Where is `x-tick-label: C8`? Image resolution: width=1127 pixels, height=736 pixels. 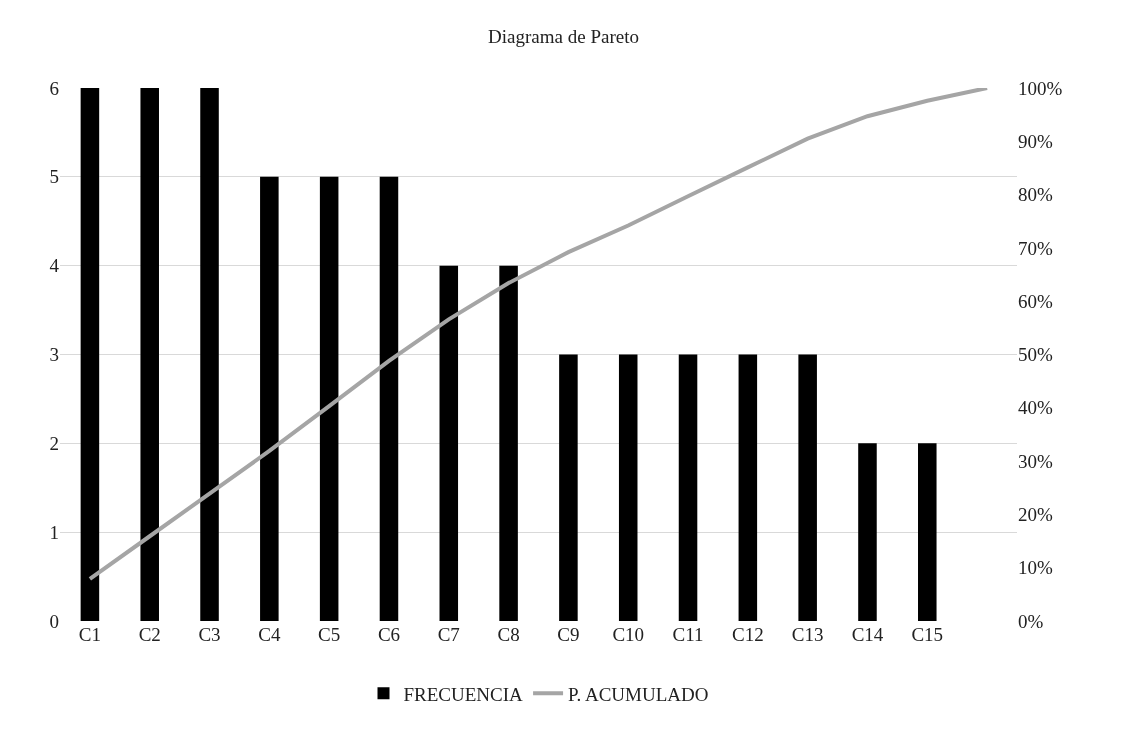 x-tick-label: C8 is located at coordinates (508, 634).